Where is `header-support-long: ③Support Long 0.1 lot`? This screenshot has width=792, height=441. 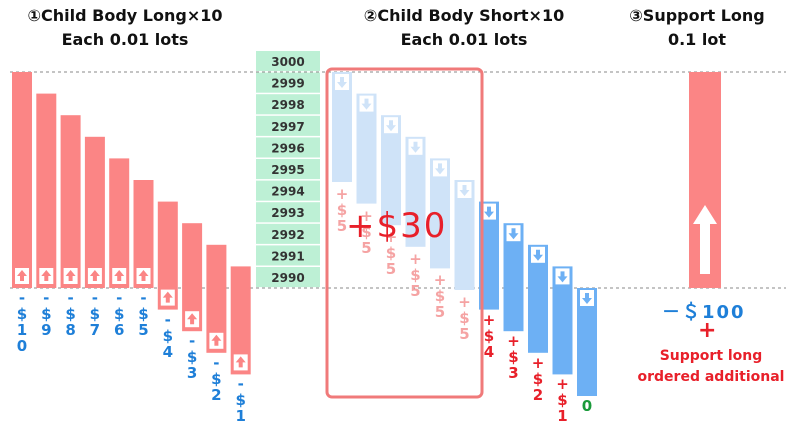
header-support-long: ③Support Long 0.1 lot is located at coordinates (697, 28).